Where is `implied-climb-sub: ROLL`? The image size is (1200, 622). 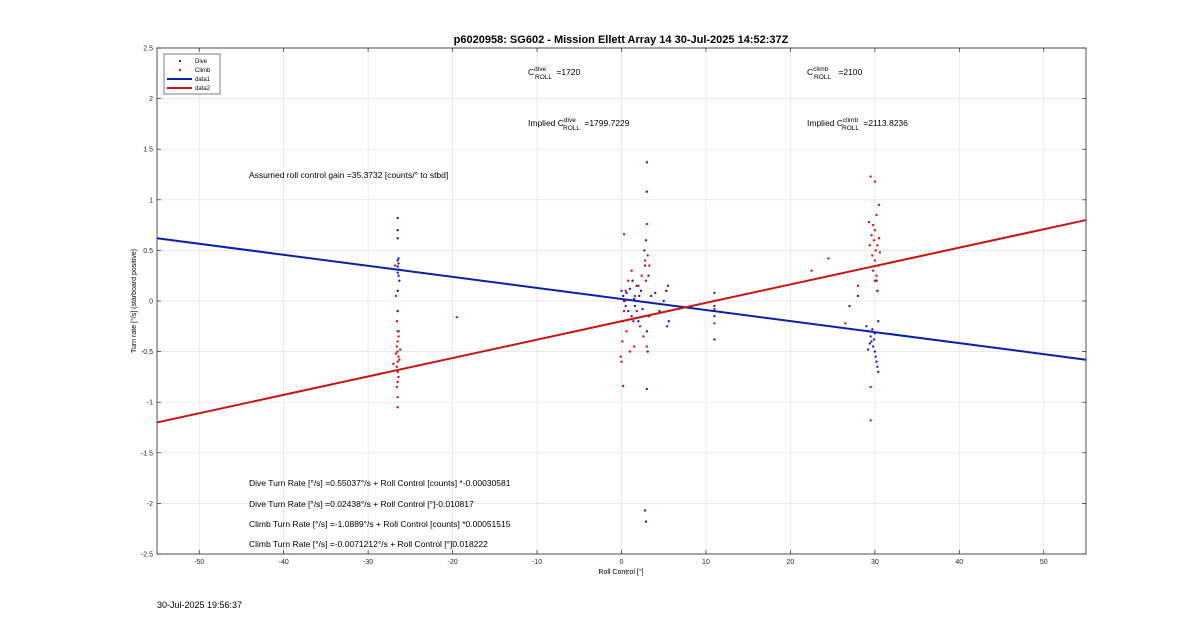 implied-climb-sub: ROLL is located at coordinates (850, 128).